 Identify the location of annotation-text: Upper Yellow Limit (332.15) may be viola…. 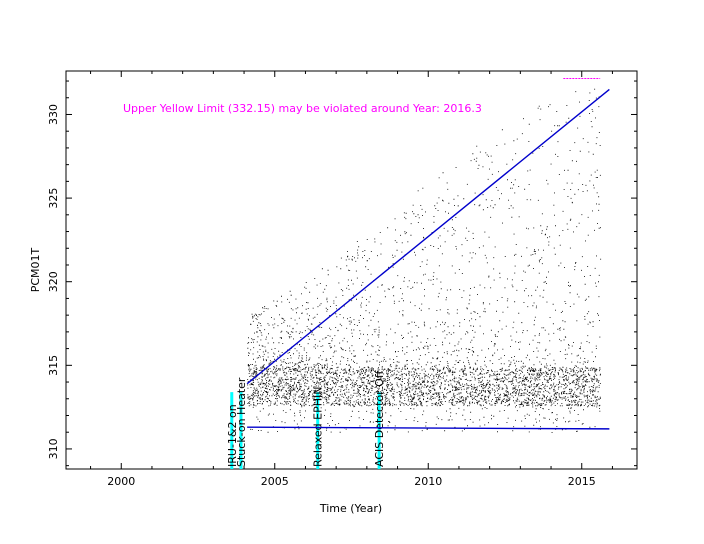
(302, 108).